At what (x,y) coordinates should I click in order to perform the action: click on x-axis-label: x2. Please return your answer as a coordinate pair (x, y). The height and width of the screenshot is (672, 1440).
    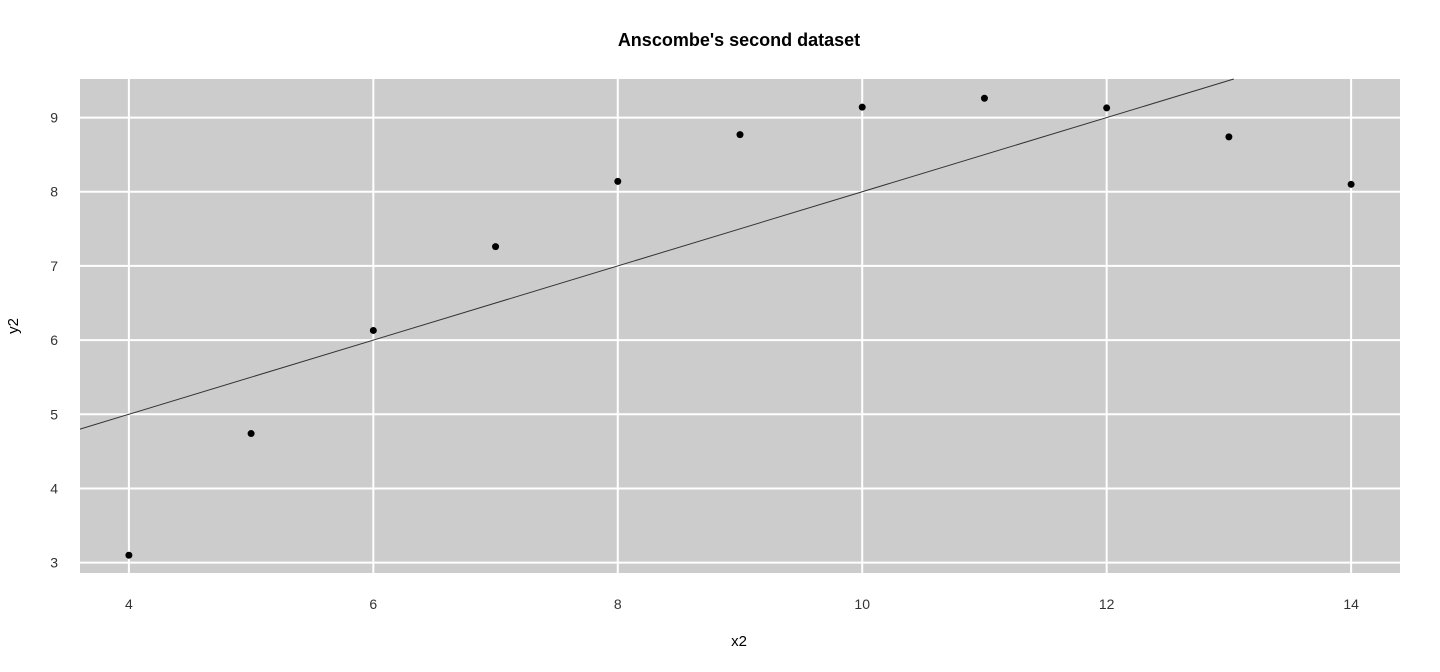
    Looking at the image, I should click on (739, 641).